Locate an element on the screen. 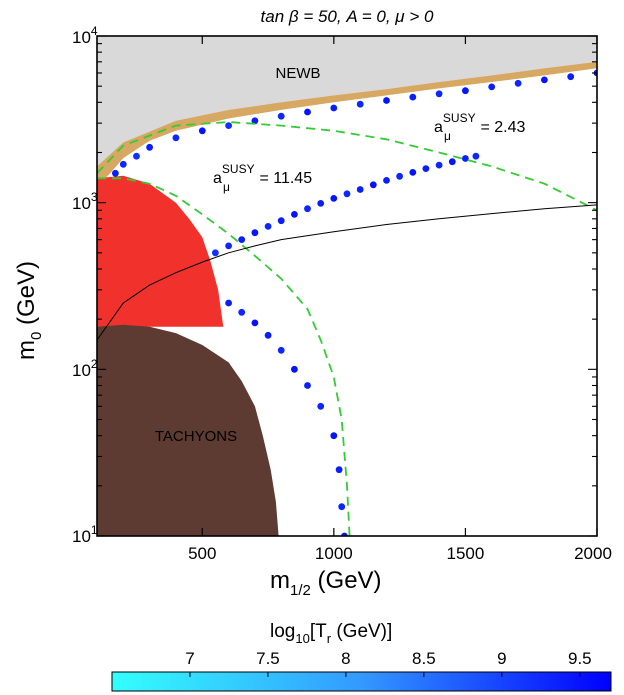 The width and height of the screenshot is (624, 695). annotation-a-mu-2.43: aSUSY μ = 2.43 is located at coordinates (479, 127).